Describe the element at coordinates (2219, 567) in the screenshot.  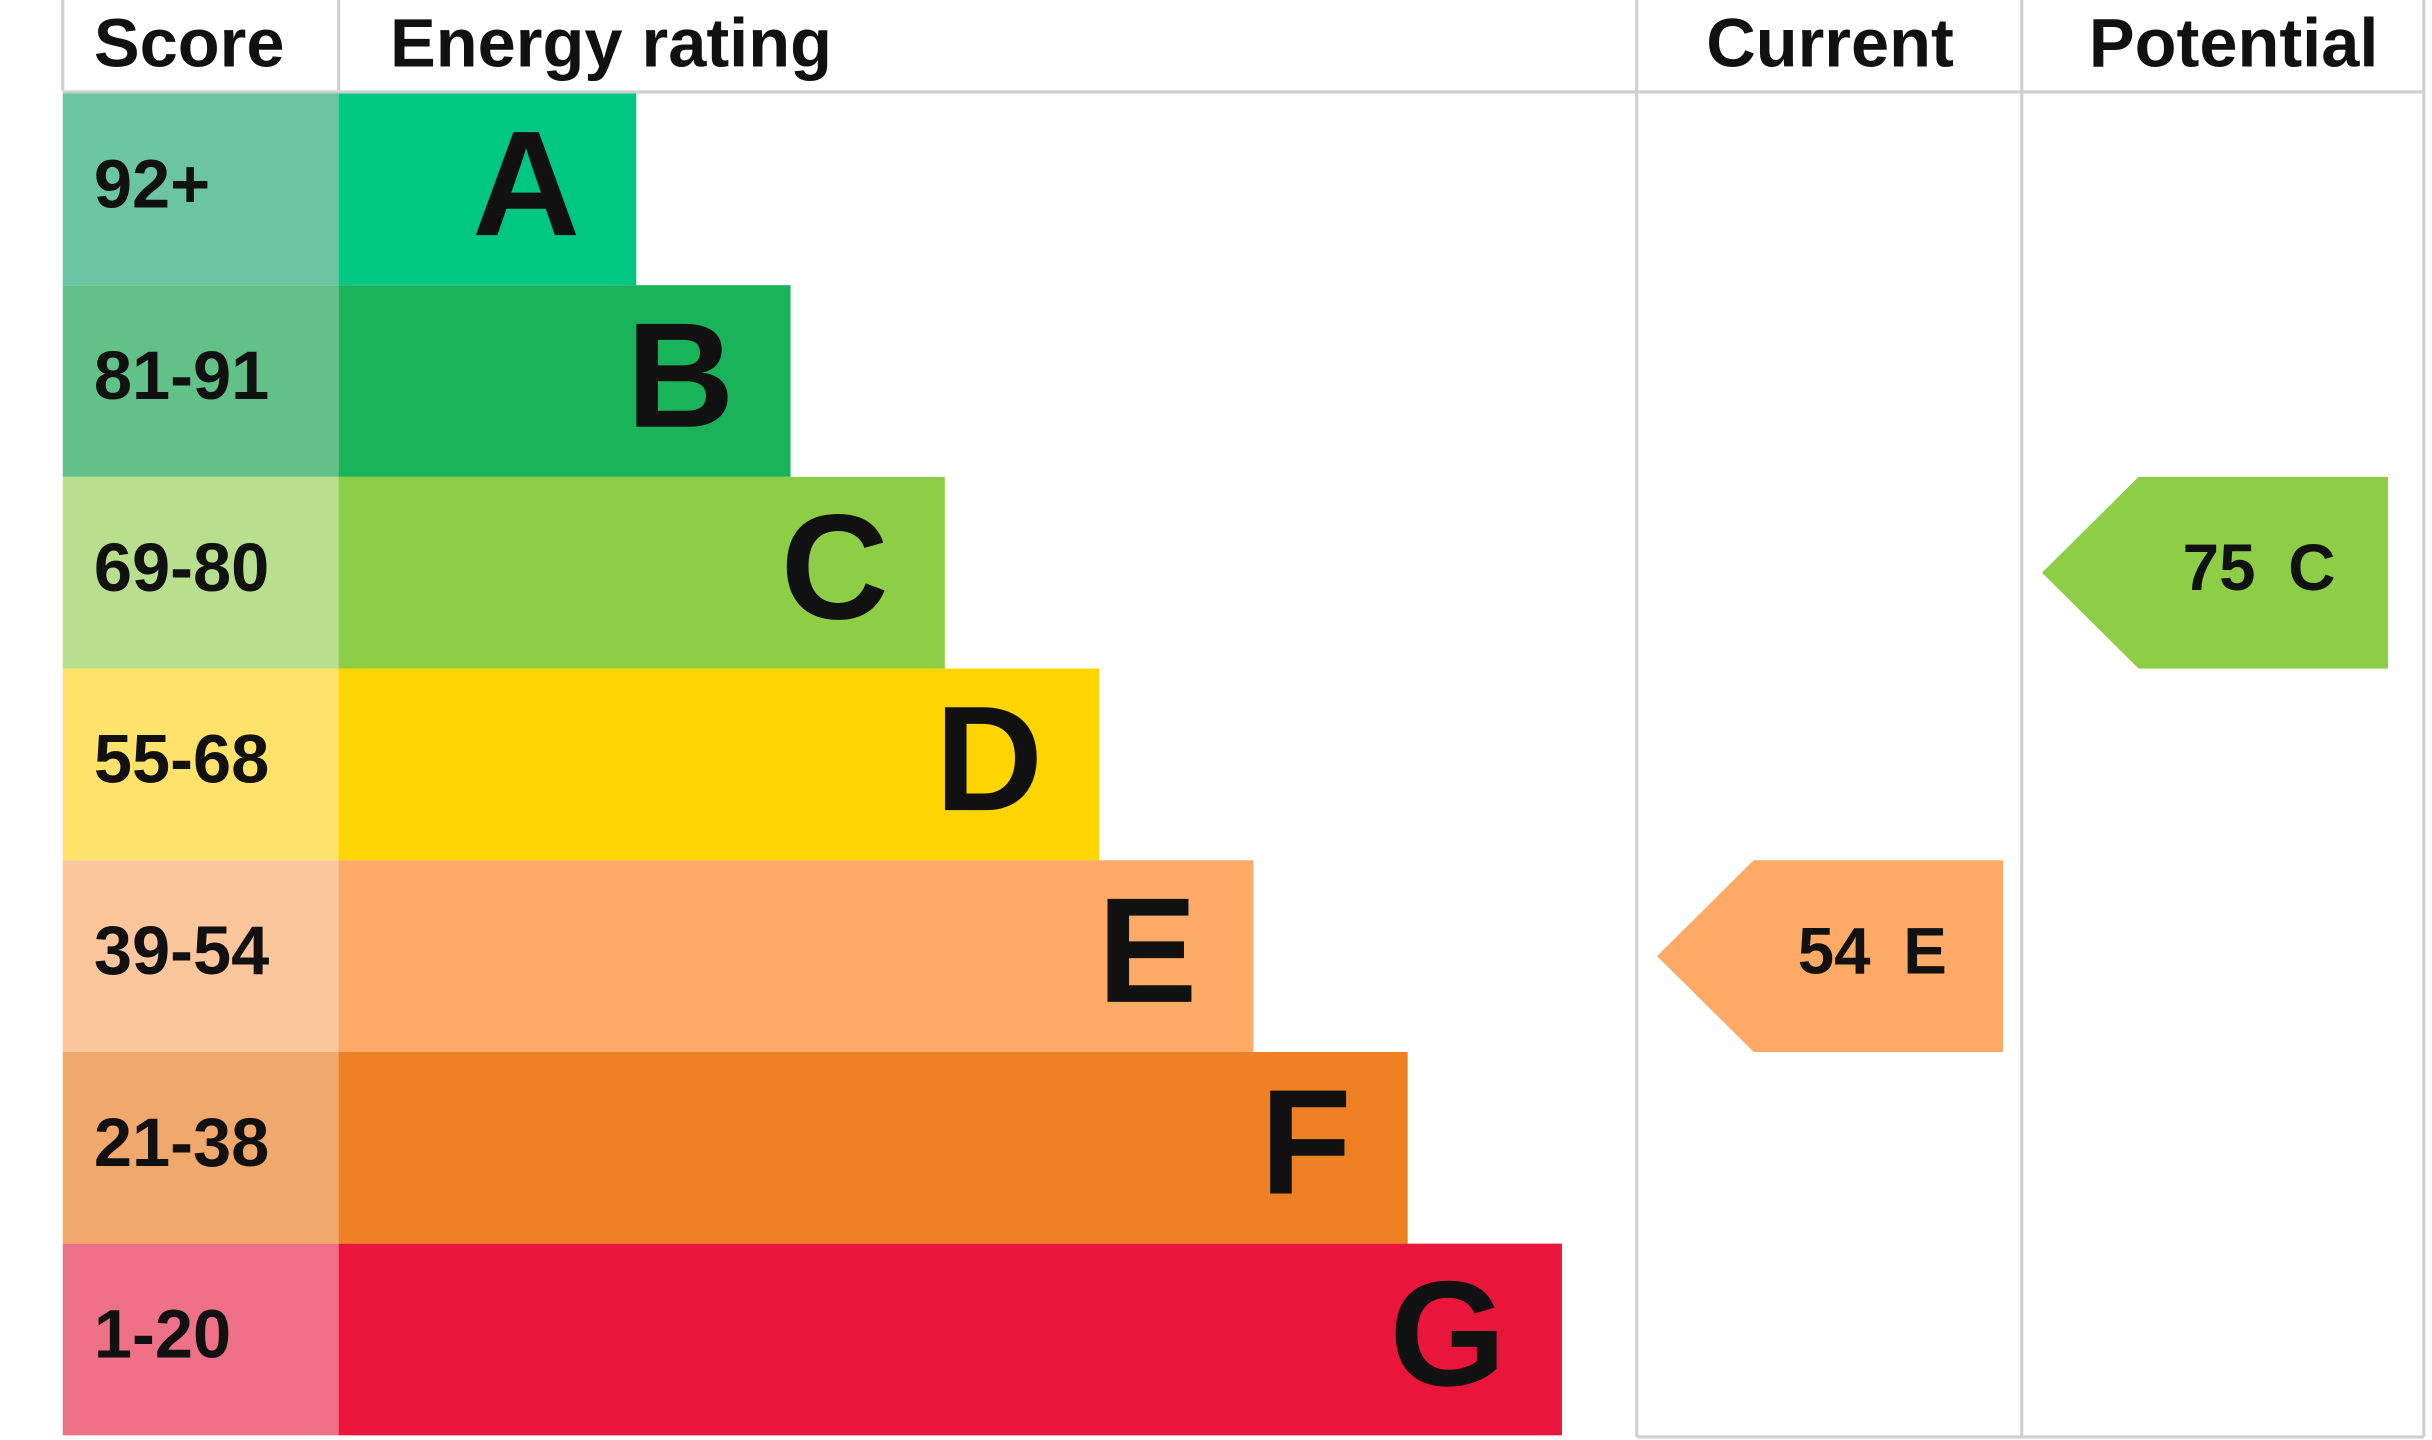
I see `potential-score: 75` at that location.